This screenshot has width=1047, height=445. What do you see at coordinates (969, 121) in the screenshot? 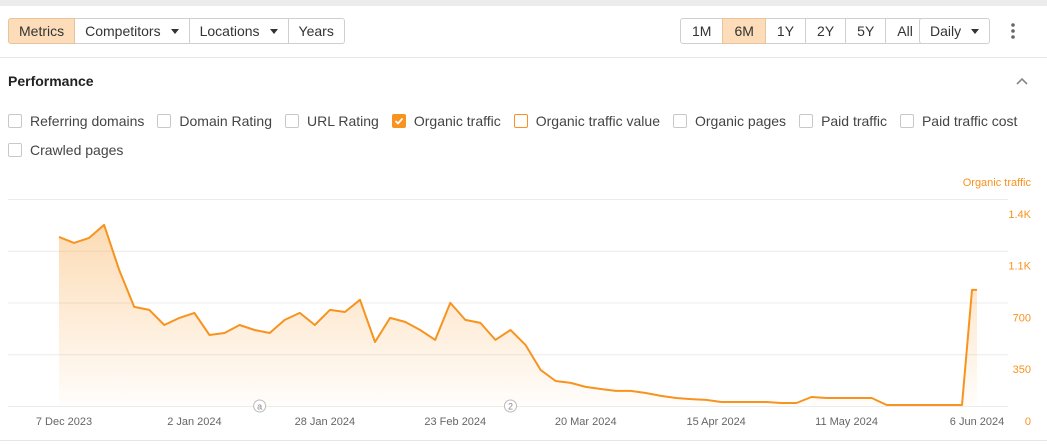
I see `metric-label: Paid traffic cost` at bounding box center [969, 121].